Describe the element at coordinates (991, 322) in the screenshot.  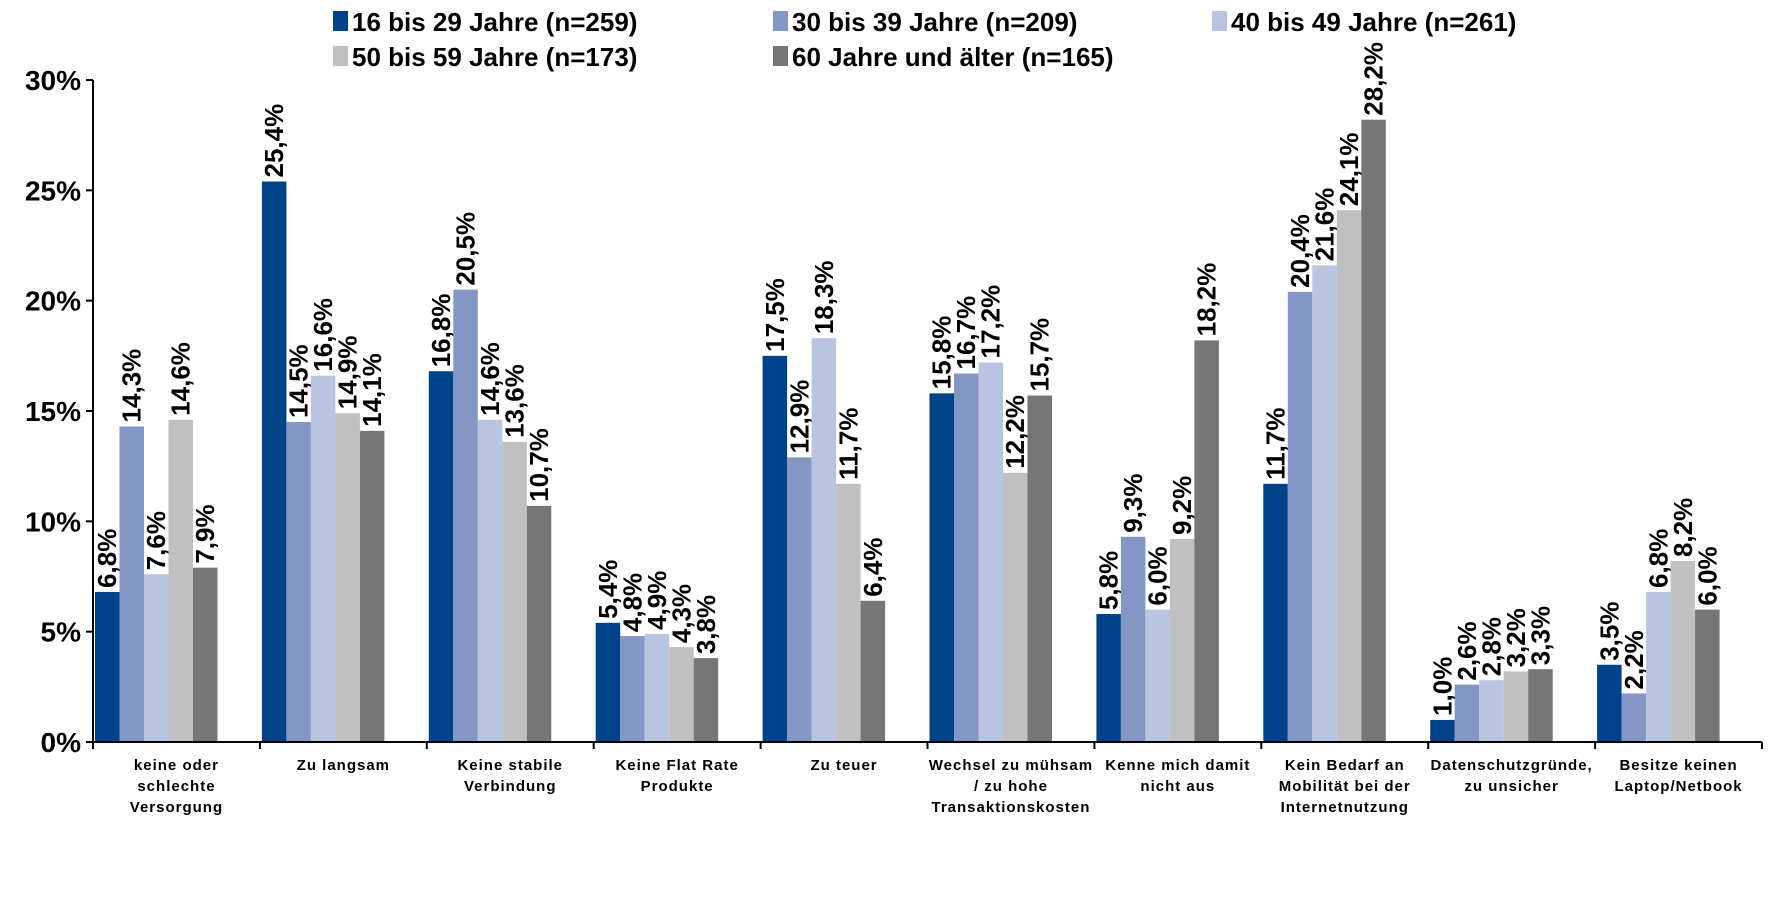
I see `data-label: 17,2%` at that location.